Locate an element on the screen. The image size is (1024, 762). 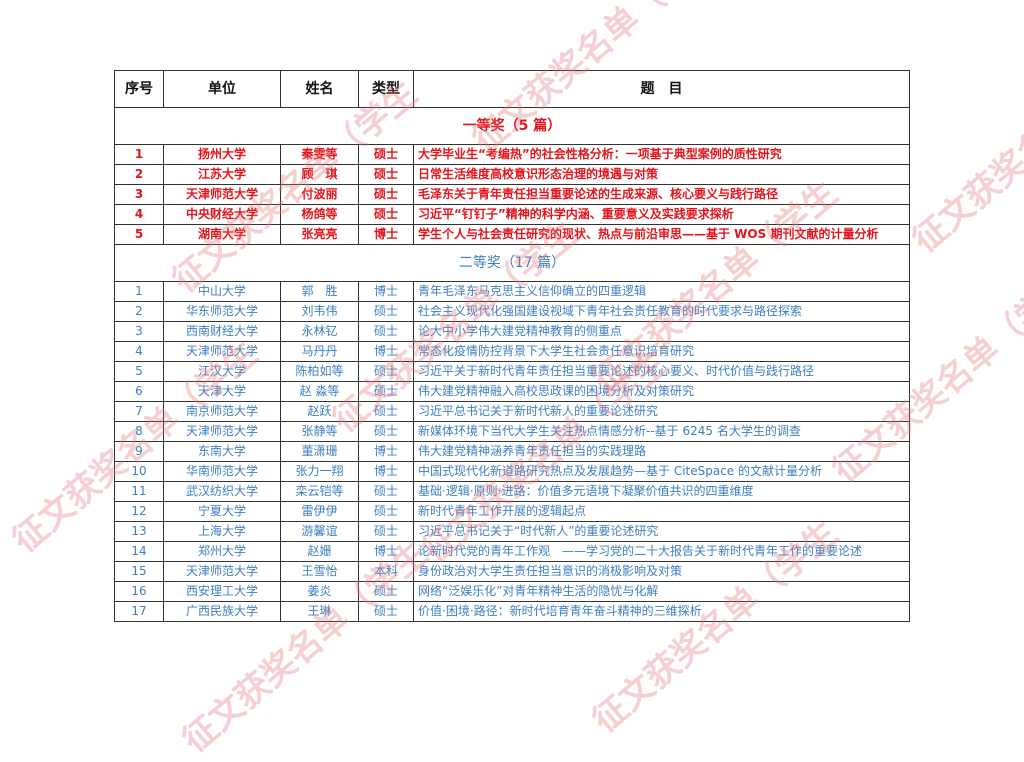
table-row: 7 南京师范大学 赵跃 硕士 习近平总书记关于新时代新人的重要论述研究 is located at coordinates (512, 411).